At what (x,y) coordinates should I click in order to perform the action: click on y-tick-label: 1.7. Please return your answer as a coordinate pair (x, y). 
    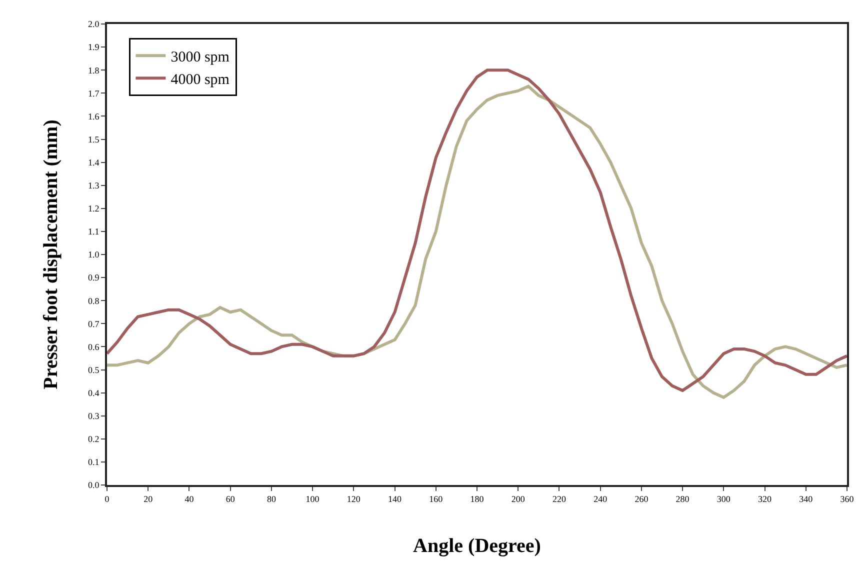
    Looking at the image, I should click on (94, 93).